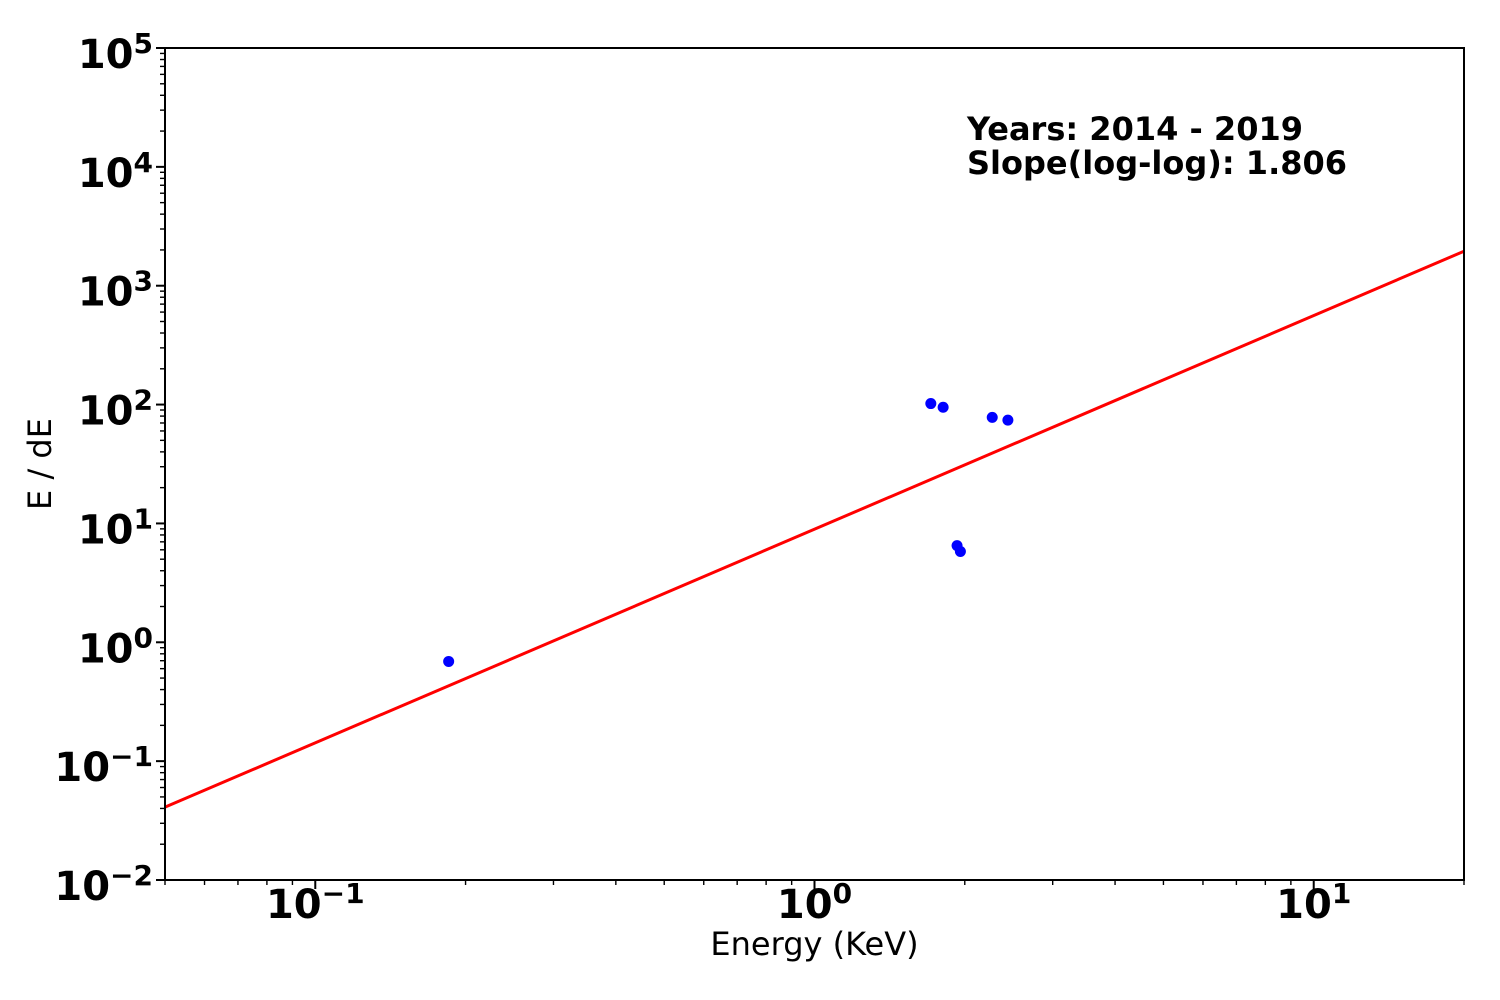 The image size is (1500, 1000). What do you see at coordinates (115, 409) in the screenshot?
I see `y-tick-label: 102` at bounding box center [115, 409].